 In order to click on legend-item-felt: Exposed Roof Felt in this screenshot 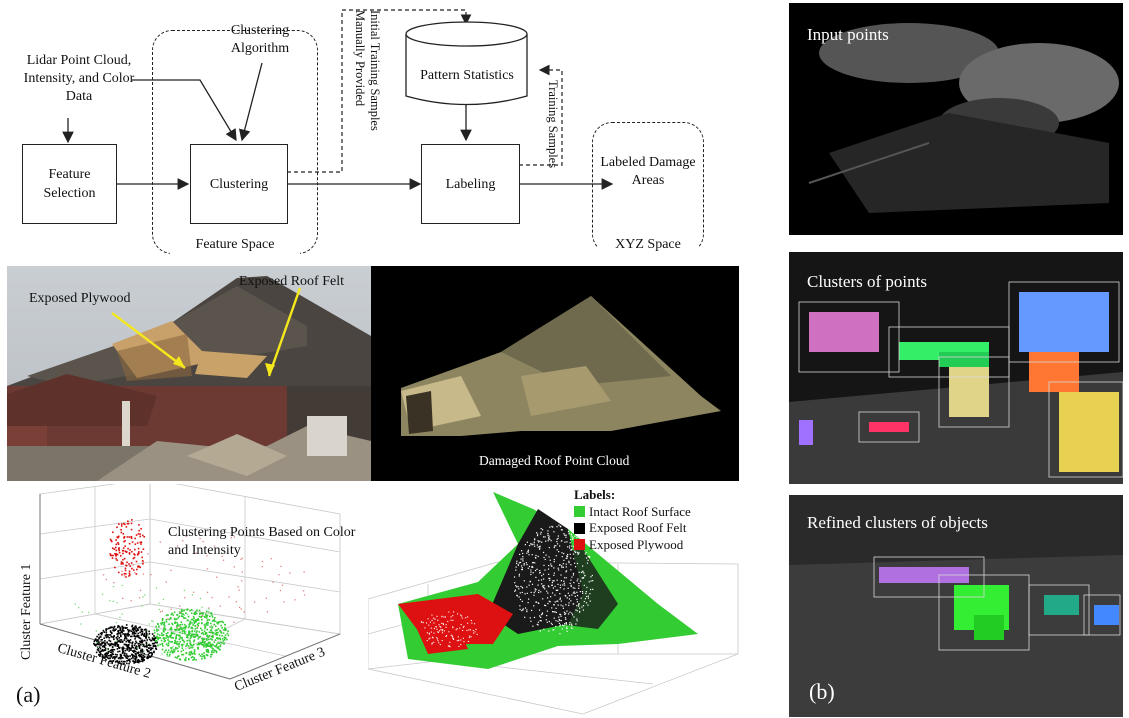, I will do `click(632, 528)`.